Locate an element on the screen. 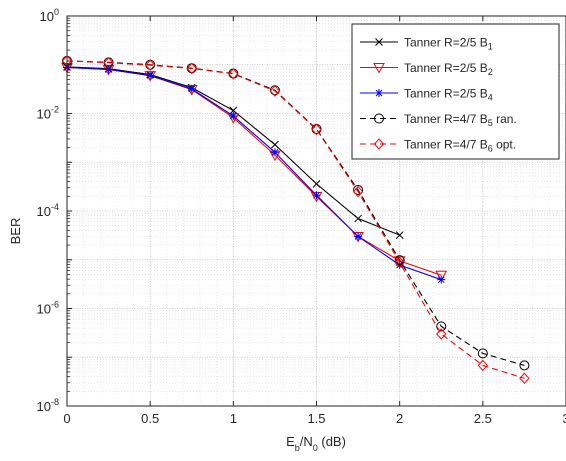 This screenshot has height=461, width=566. x-tick-label: 3 is located at coordinates (564, 418).